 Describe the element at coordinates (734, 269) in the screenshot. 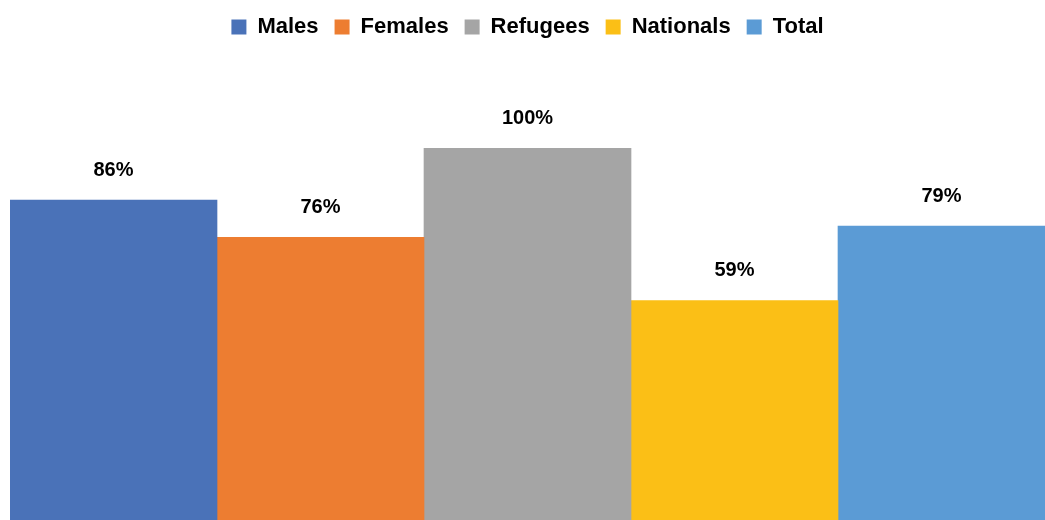

I see `data-label: 59%` at that location.